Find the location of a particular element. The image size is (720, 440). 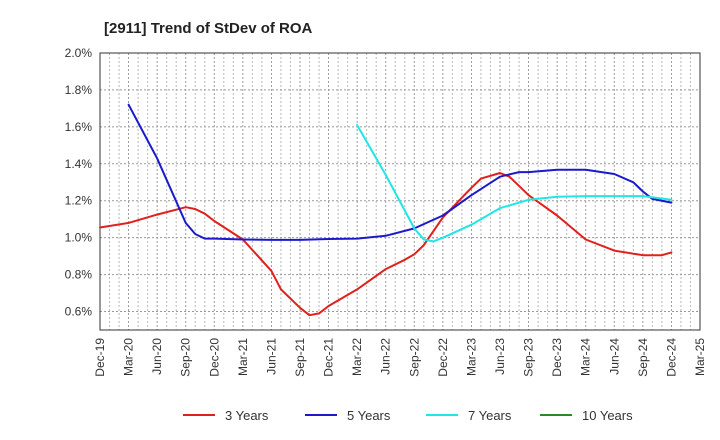

y-tick-label: 1.8% is located at coordinates (79, 90).